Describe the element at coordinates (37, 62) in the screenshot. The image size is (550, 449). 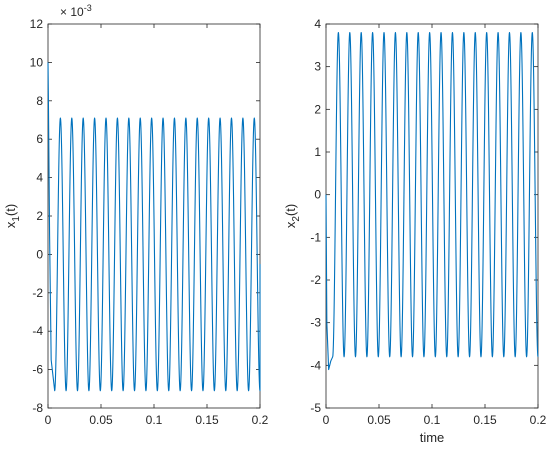
I see `y-tick-label: 10` at that location.